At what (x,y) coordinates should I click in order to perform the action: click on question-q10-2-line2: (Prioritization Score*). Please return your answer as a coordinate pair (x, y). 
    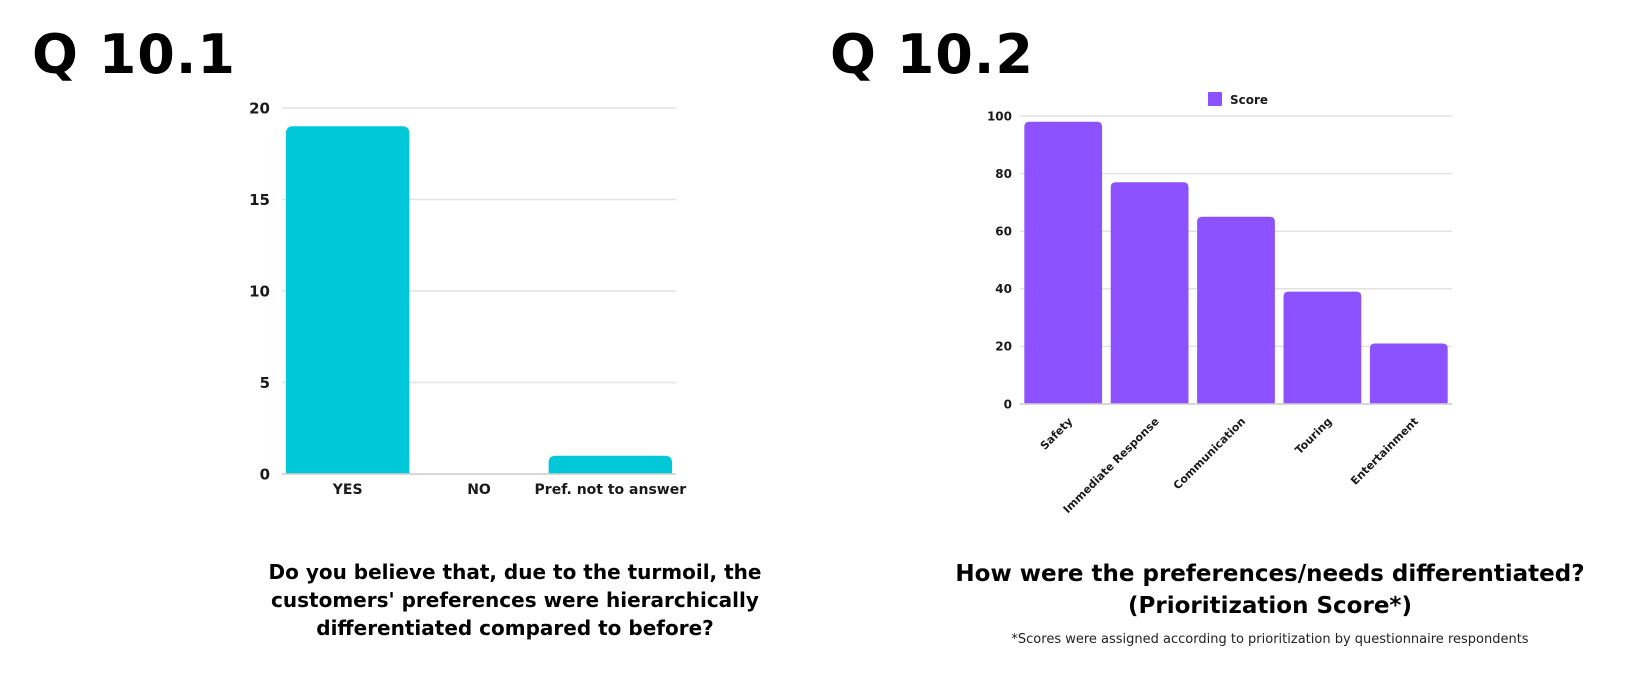
    Looking at the image, I should click on (1270, 606).